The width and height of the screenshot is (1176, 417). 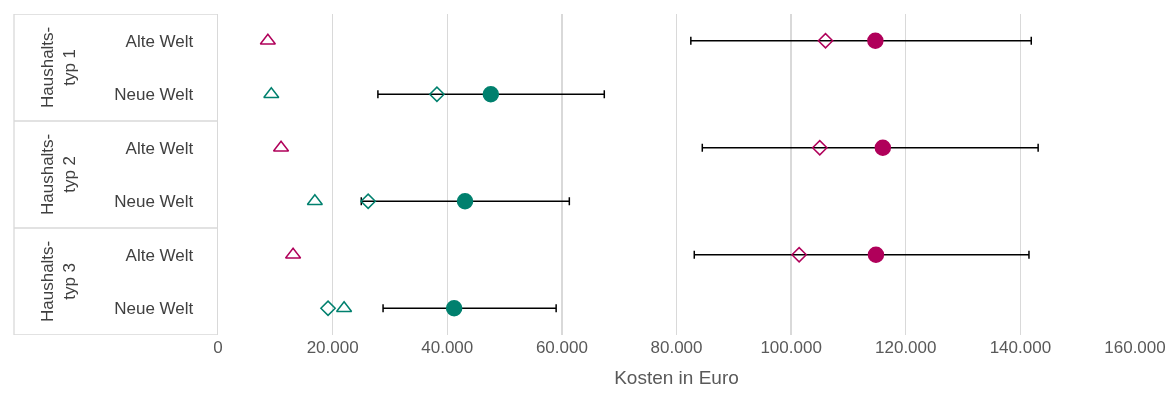 What do you see at coordinates (906, 347) in the screenshot?
I see `x-tick-label: 120.000` at bounding box center [906, 347].